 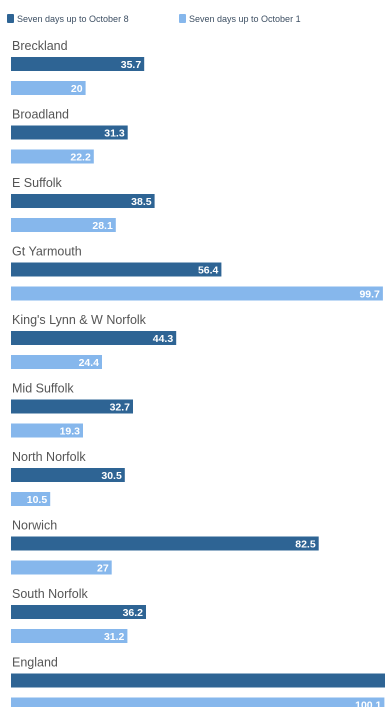 I want to click on category-label-breckland: Breckland, so click(x=40, y=46).